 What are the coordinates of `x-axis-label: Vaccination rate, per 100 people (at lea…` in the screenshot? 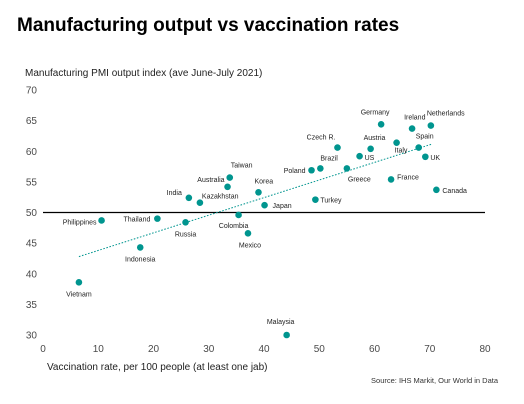 It's located at (157, 367).